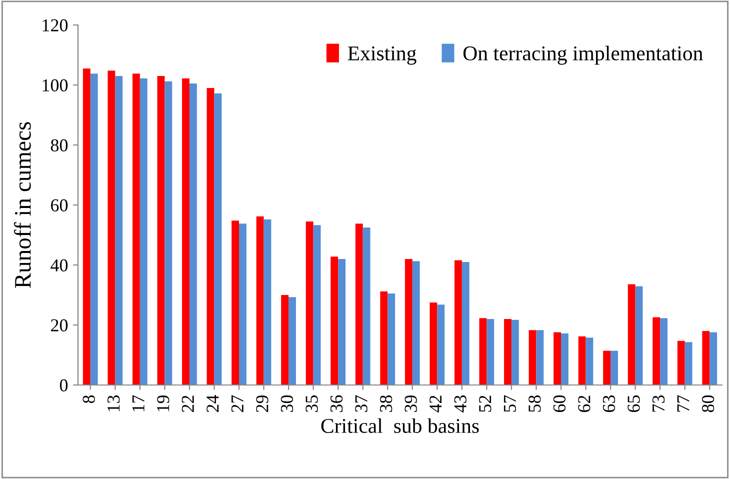 This screenshot has width=730, height=479. Describe the element at coordinates (658, 403) in the screenshot. I see `x-tick-label: 73` at that location.